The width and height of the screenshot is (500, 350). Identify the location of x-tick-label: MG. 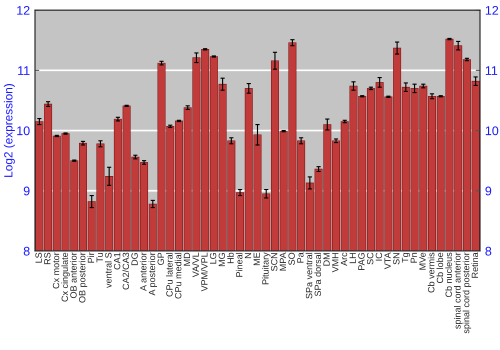
(222, 259).